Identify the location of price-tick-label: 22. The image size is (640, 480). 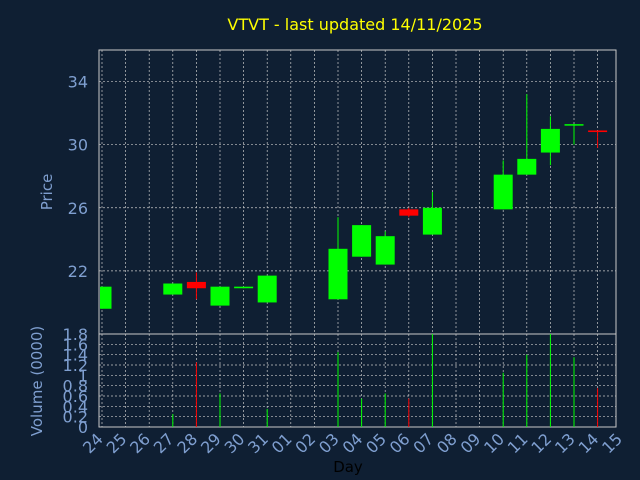
(78, 271).